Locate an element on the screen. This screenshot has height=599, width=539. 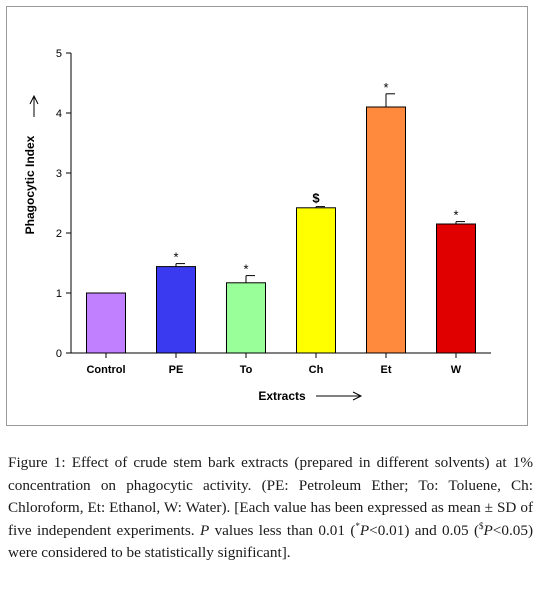
y-tick-label: 5 is located at coordinates (59, 54).